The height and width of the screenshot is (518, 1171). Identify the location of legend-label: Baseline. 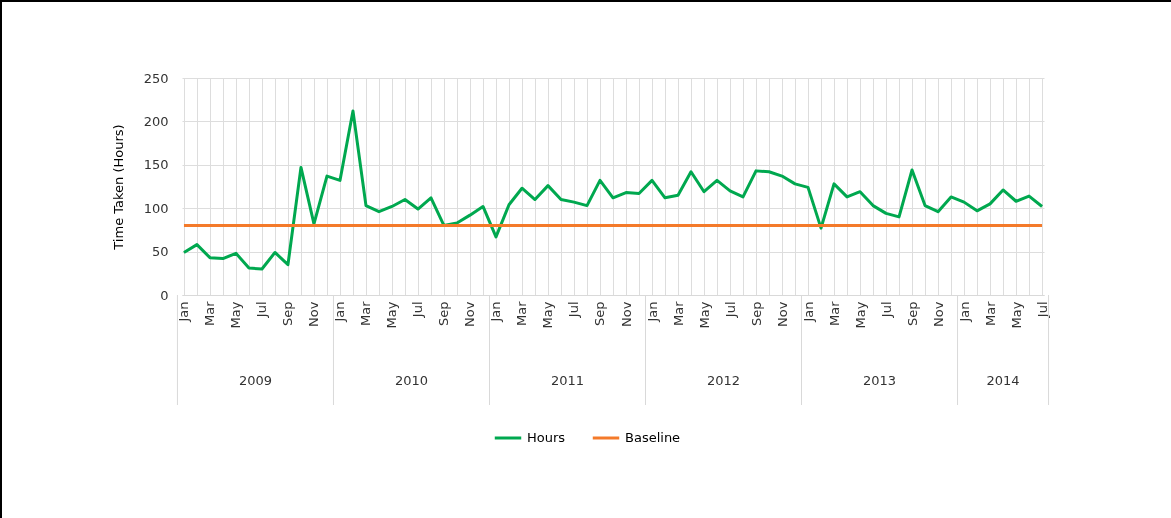
(653, 437).